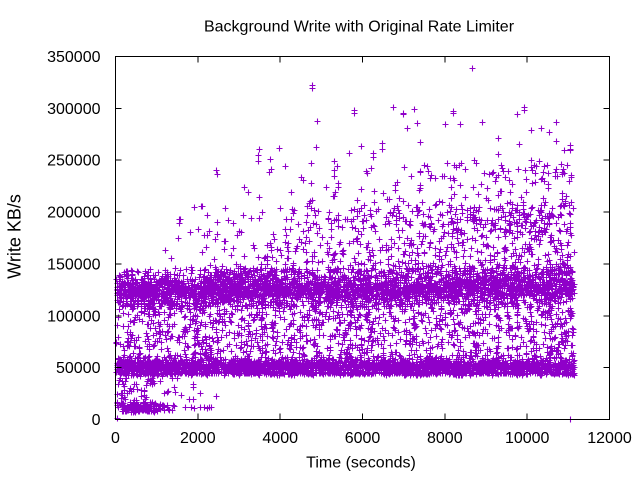 The height and width of the screenshot is (480, 640). Describe the element at coordinates (15, 236) in the screenshot. I see `svg-text: Write KB/s` at that location.